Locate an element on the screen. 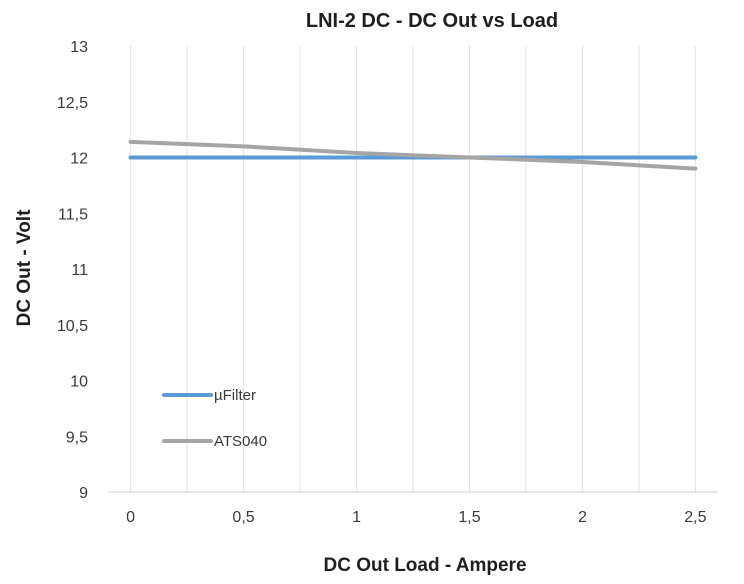 The height and width of the screenshot is (584, 744). y-tick-label: 12 is located at coordinates (79, 159).